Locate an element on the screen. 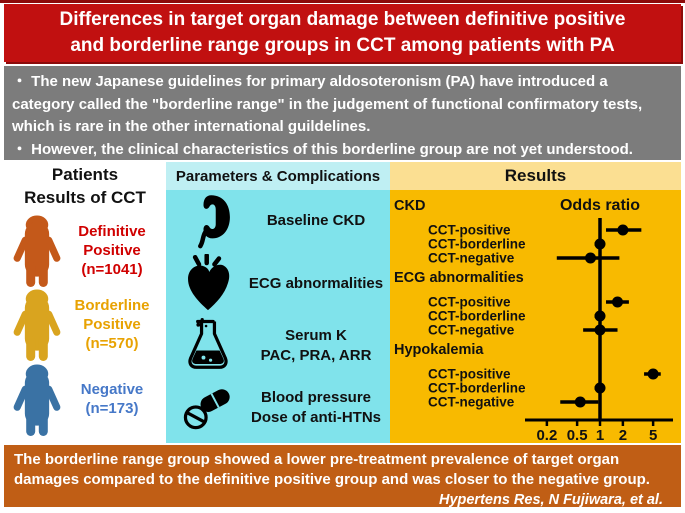 The width and height of the screenshot is (685, 513). svg-text: 0.2 is located at coordinates (546, 435).